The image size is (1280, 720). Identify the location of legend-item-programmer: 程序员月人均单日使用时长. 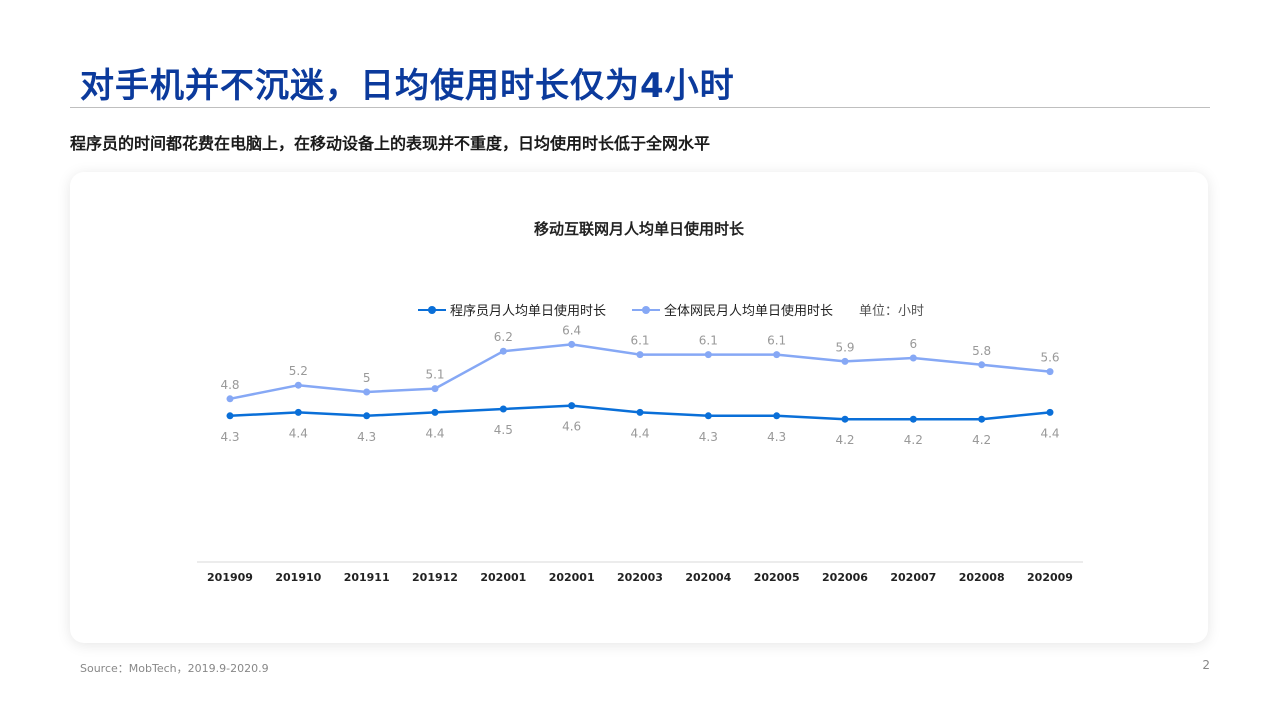
(512, 309).